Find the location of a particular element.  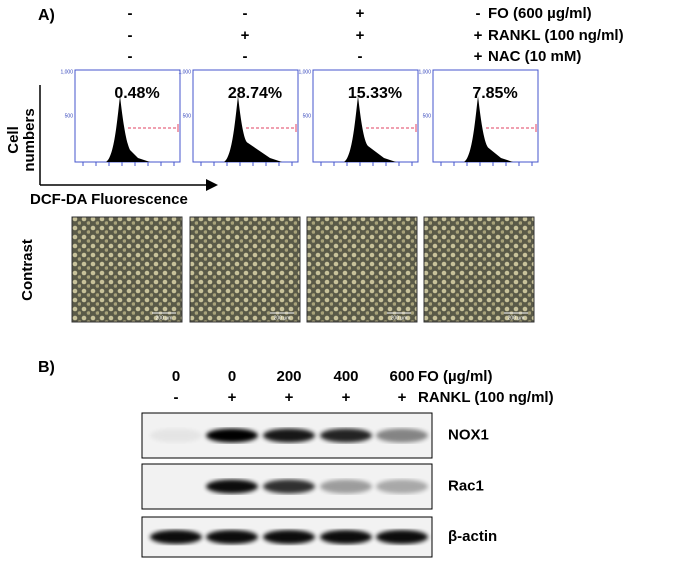

x-axis-label: DCF-DA Fluorescence is located at coordinates (109, 199).